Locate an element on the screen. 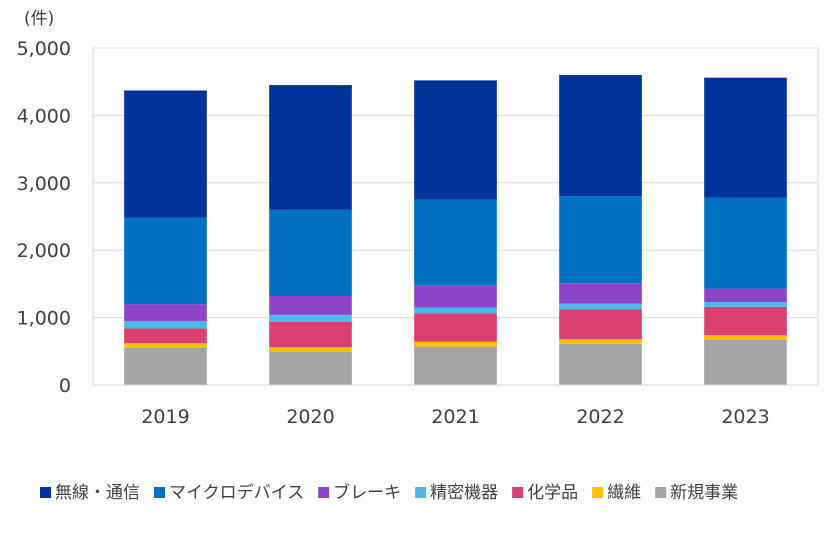  y-tick-label: 1,000 is located at coordinates (44, 319).